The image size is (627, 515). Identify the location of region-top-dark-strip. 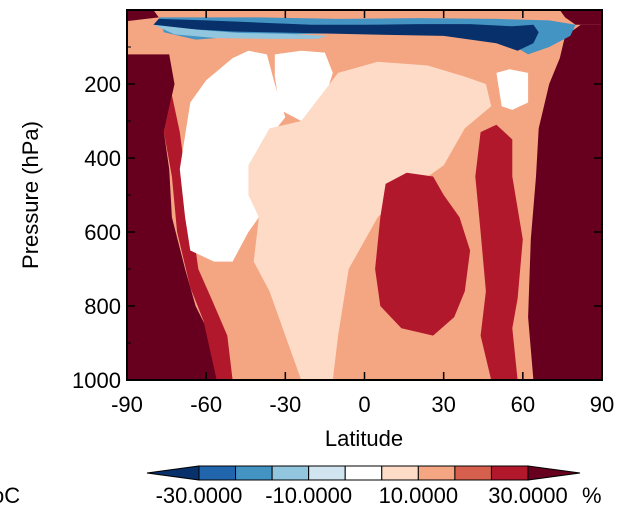
(143, 16).